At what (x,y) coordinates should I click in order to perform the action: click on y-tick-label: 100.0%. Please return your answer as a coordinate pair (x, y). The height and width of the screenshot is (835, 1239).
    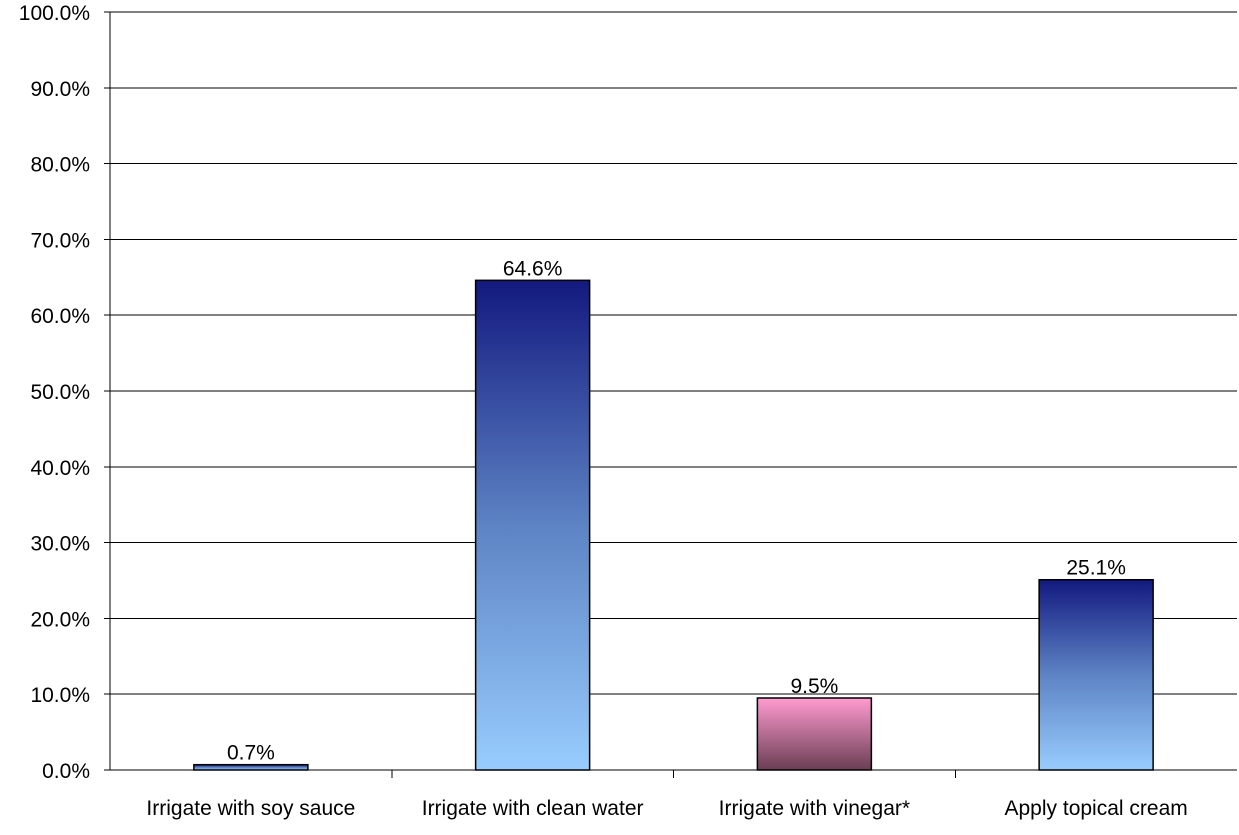
    Looking at the image, I should click on (54, 13).